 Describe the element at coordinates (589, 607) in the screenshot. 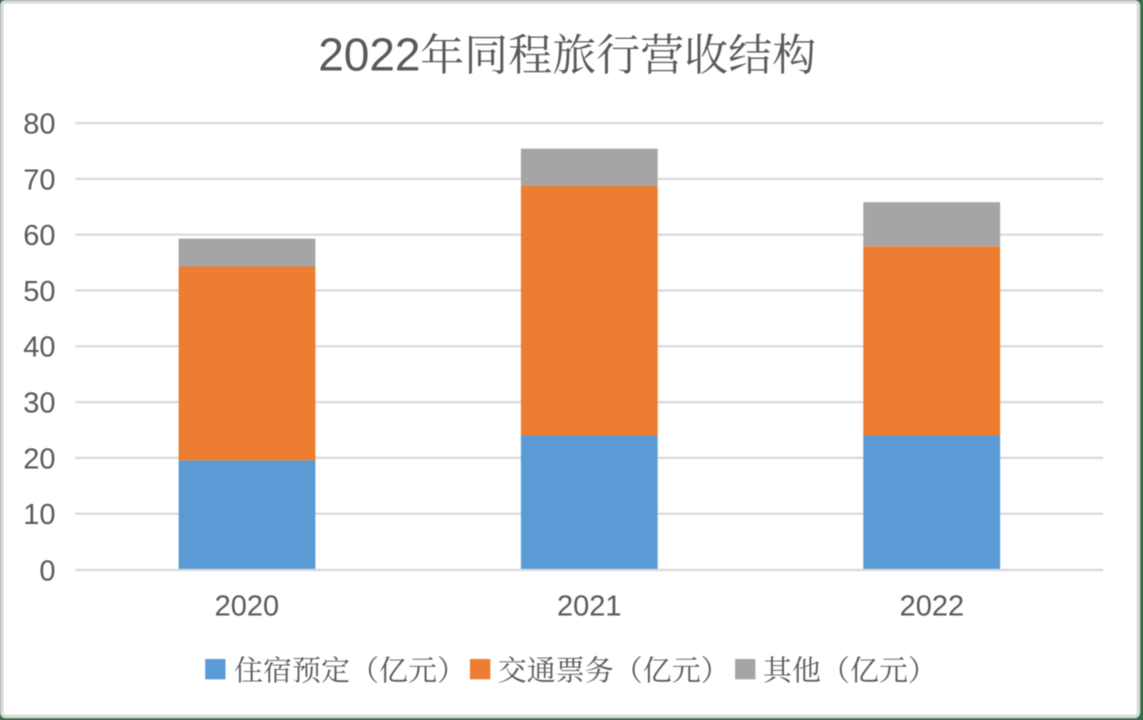

I see `svg-text: 2021` at that location.